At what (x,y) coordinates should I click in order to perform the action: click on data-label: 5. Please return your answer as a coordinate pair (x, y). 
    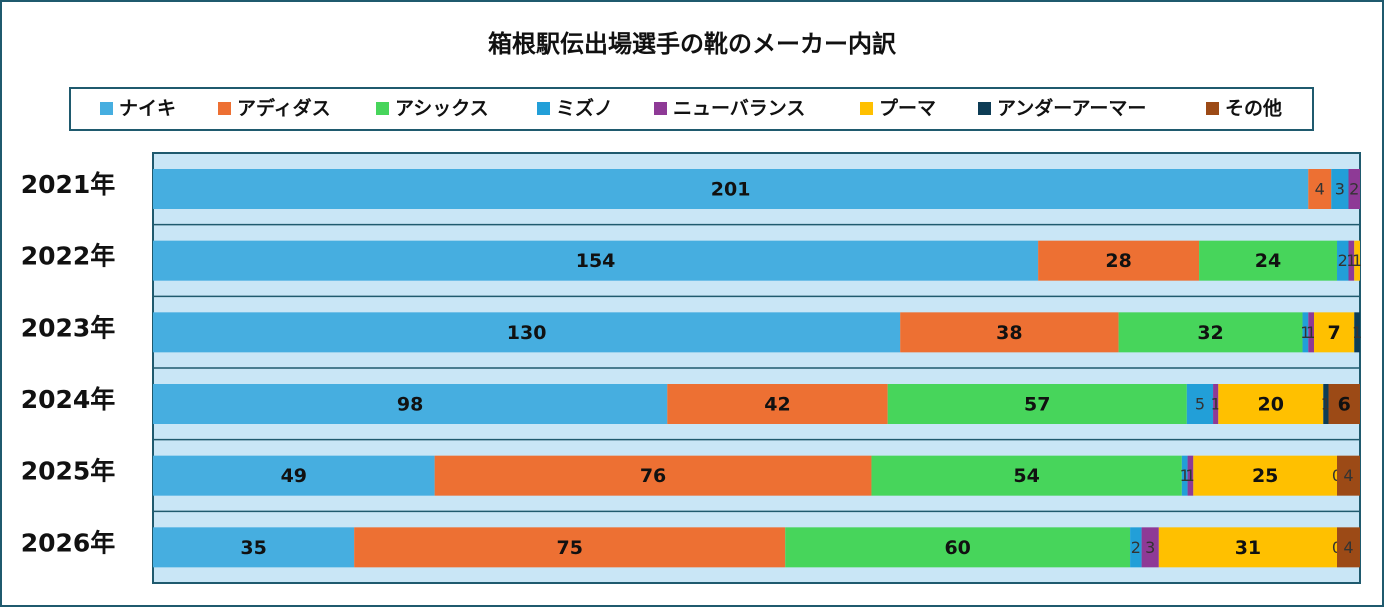
    Looking at the image, I should click on (1200, 404).